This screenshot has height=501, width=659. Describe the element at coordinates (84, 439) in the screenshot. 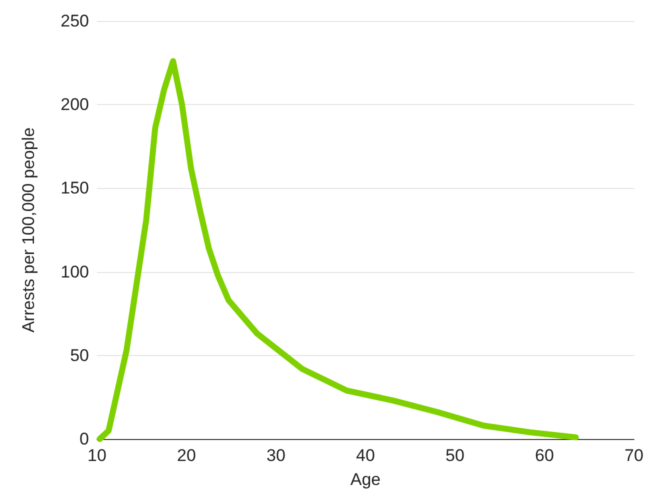

I see `y-tick-label: 0` at that location.